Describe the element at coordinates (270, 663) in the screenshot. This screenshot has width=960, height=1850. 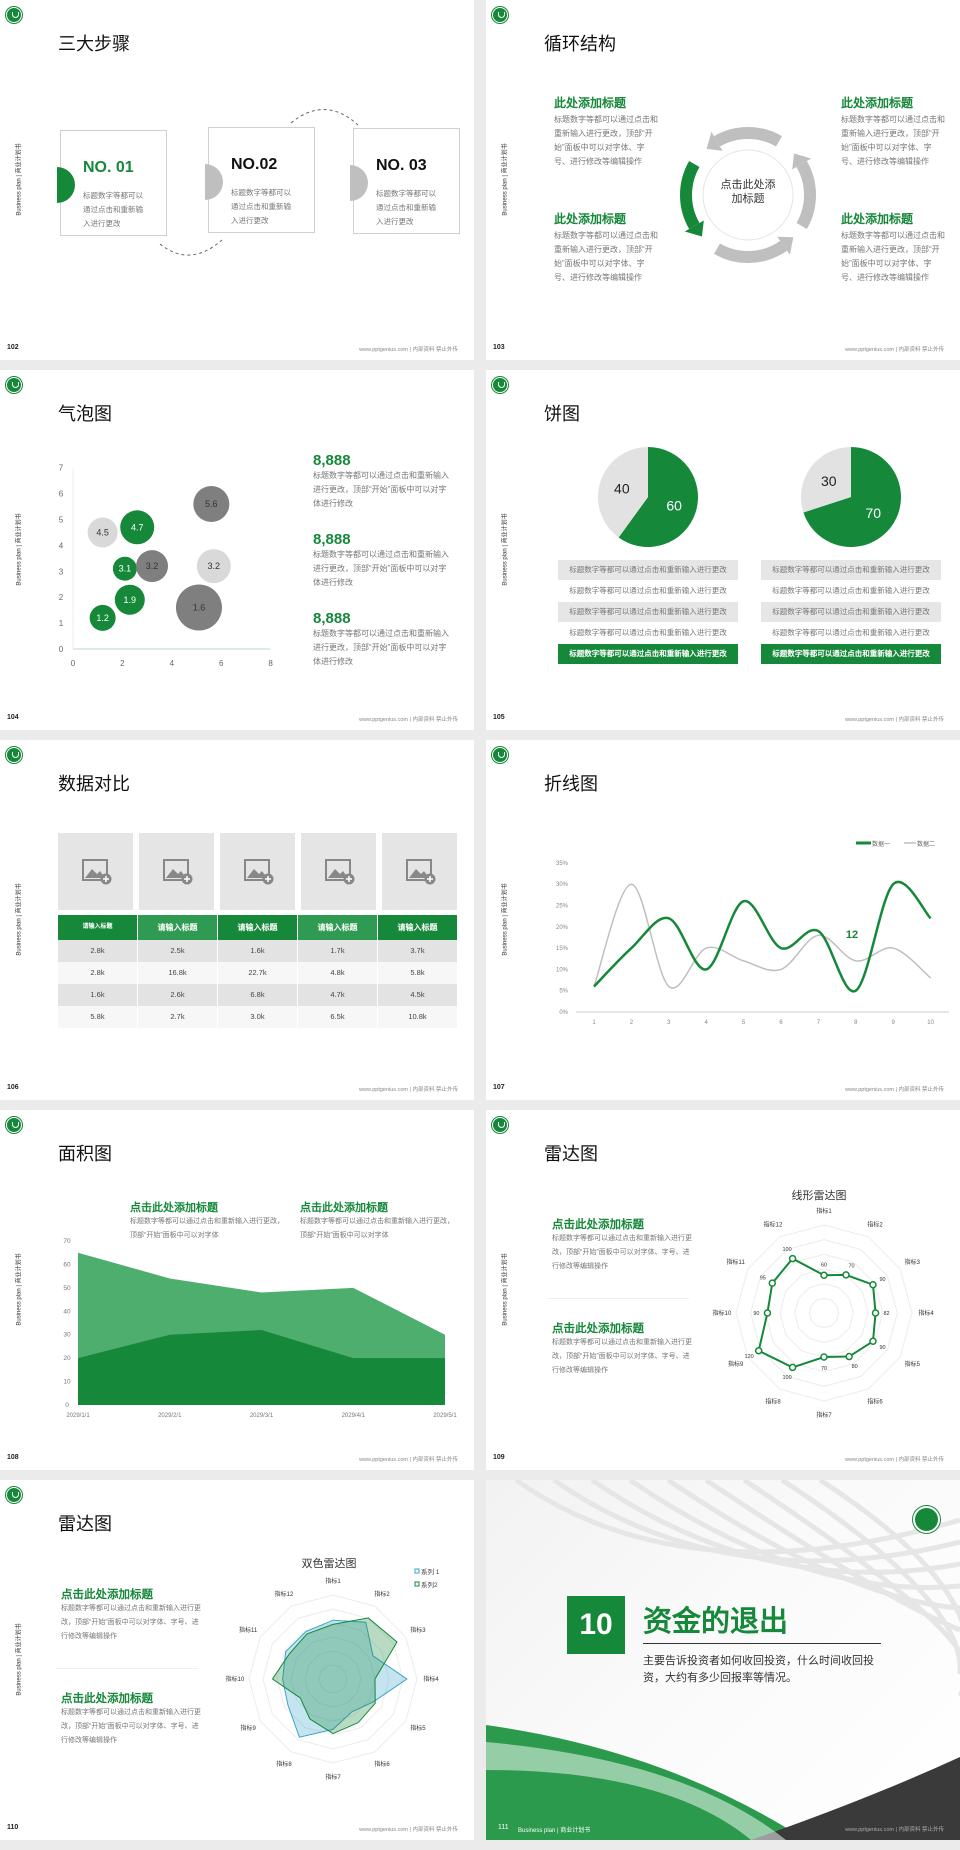
I see `x-tick-label: 8` at that location.